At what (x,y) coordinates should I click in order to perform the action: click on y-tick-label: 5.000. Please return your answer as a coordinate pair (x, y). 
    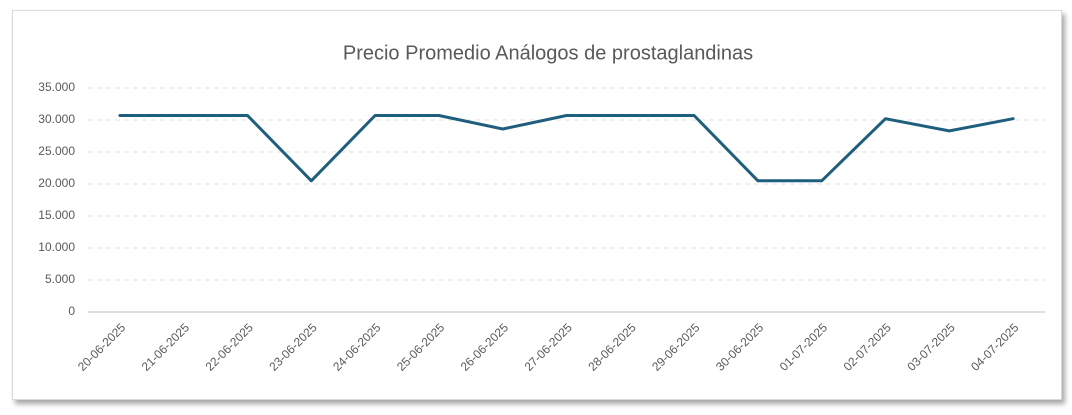
    Looking at the image, I should click on (60, 279).